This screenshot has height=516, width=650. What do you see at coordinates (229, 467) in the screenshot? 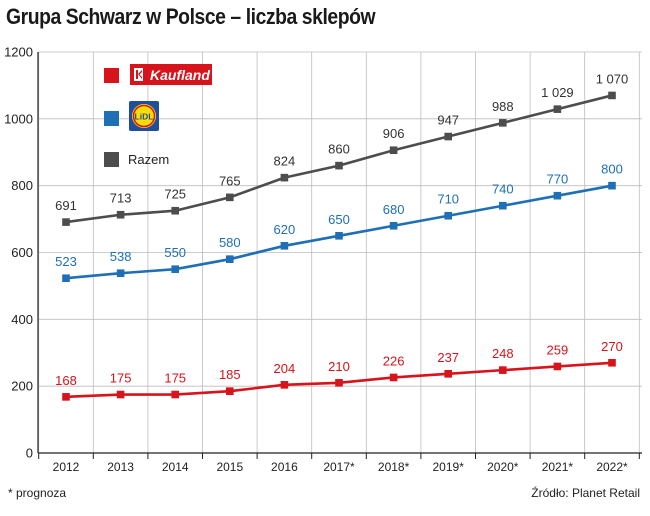
I see `x-tick-label: 2015` at bounding box center [229, 467].